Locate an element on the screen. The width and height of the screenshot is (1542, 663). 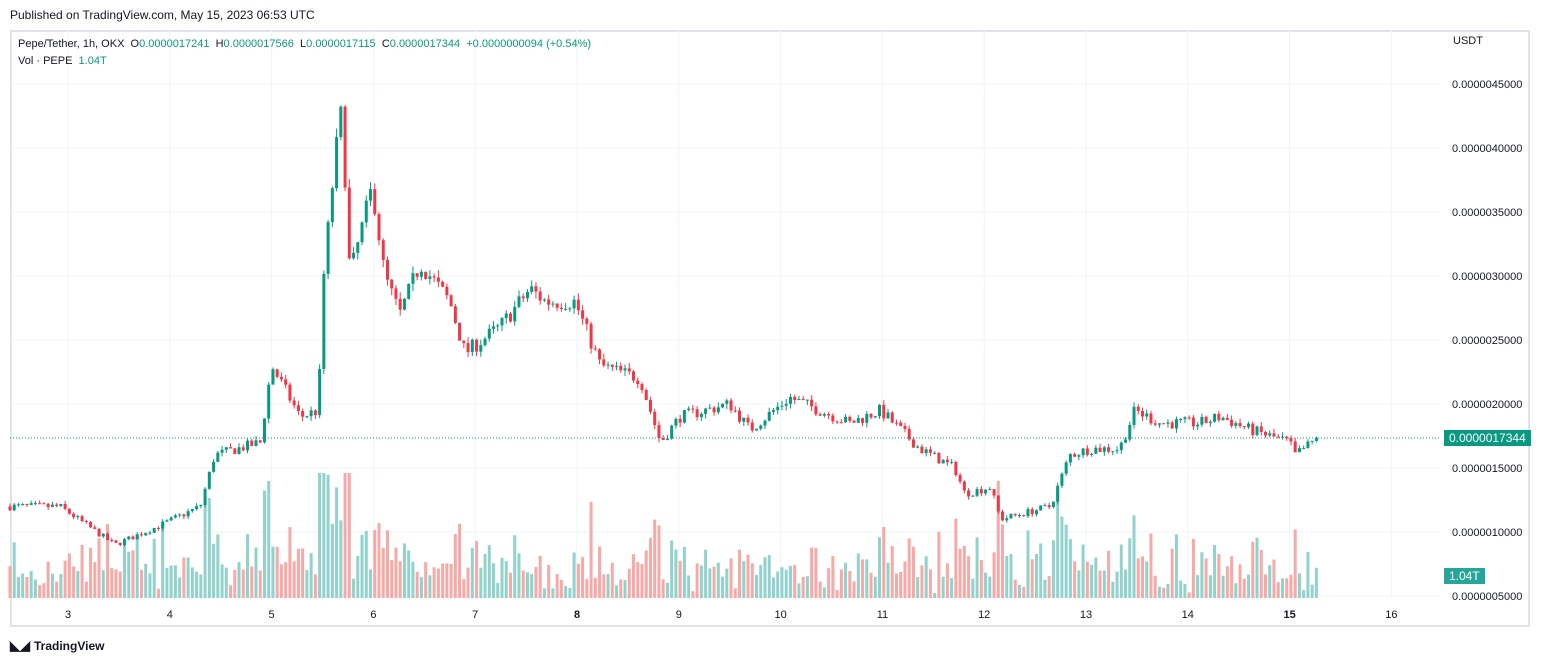
y-tick-label: 0.0000040000 is located at coordinates (1487, 149).